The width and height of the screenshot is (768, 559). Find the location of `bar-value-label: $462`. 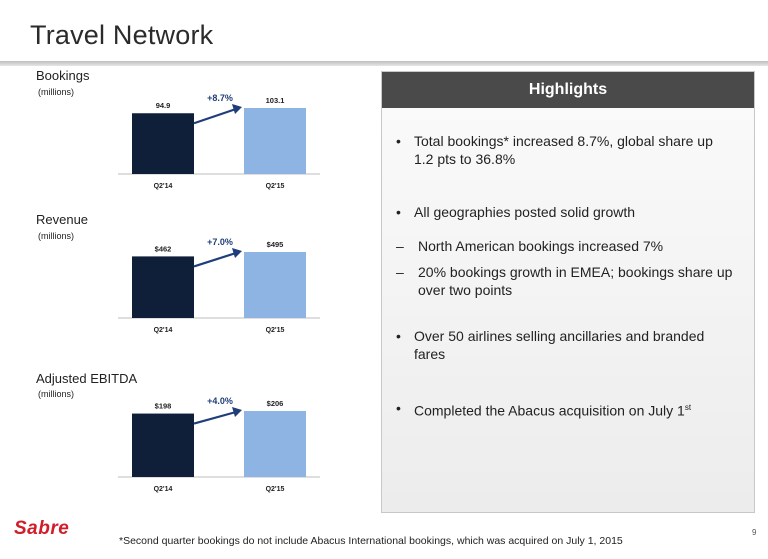

bar-value-label: $462 is located at coordinates (163, 248).